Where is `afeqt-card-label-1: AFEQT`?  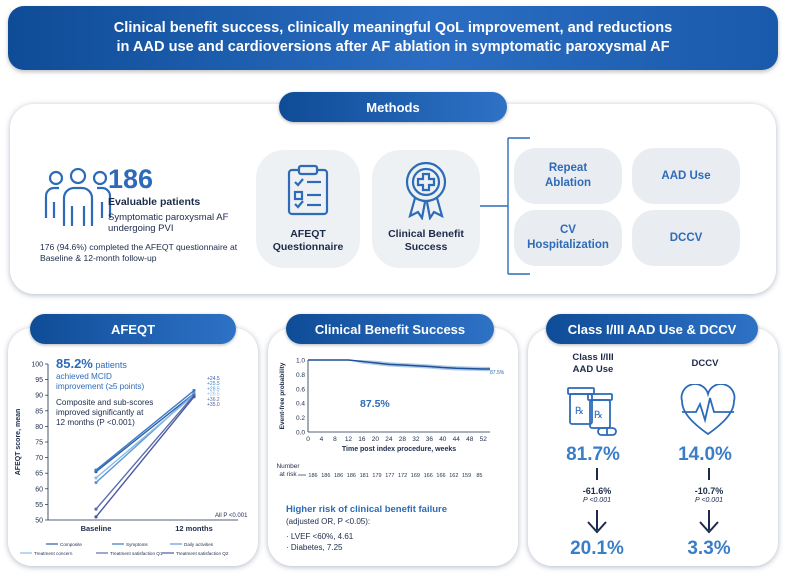 afeqt-card-label-1: AFEQT is located at coordinates (308, 234).